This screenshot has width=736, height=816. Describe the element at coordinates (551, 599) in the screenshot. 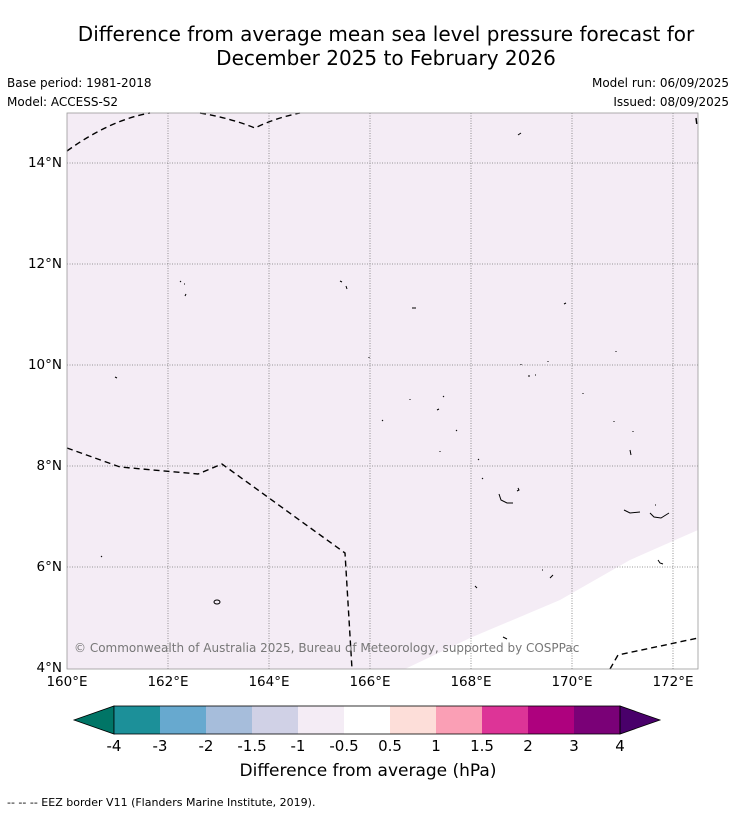

I see `map-field-neutral-region` at that location.